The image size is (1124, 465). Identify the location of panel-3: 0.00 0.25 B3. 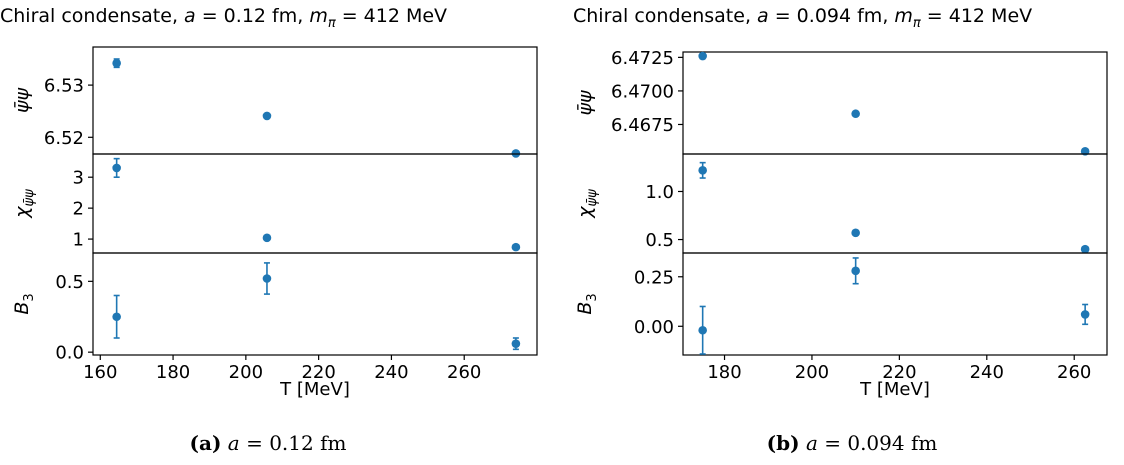
(841, 304).